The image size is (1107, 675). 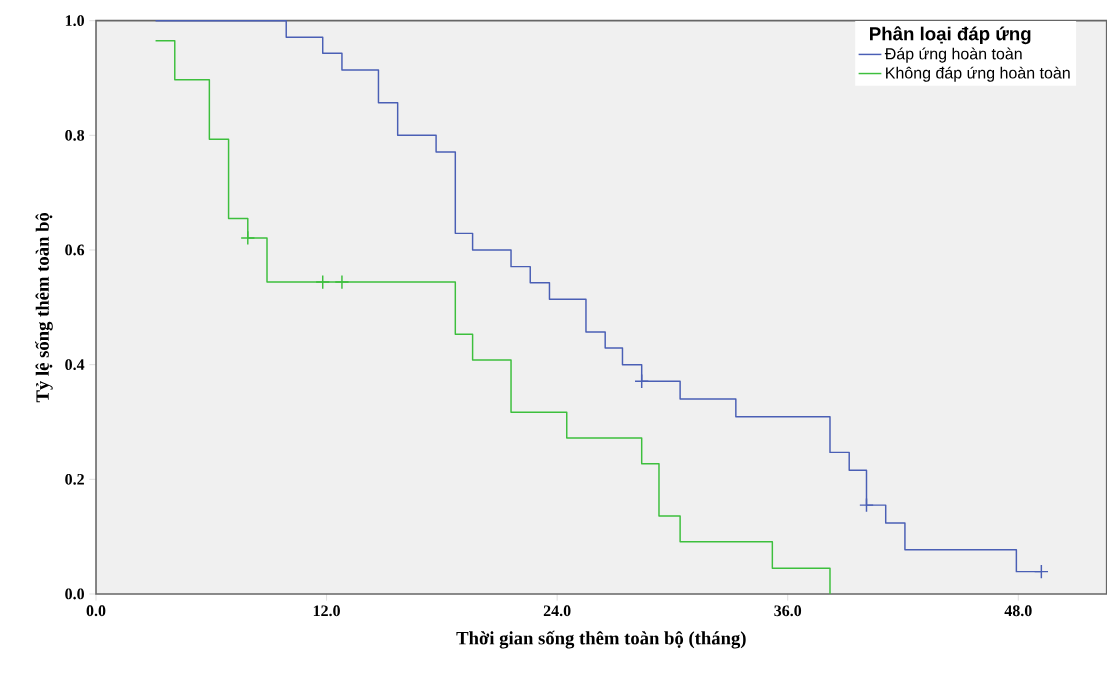 I want to click on y-tick-label: 0.4, so click(x=75, y=365).